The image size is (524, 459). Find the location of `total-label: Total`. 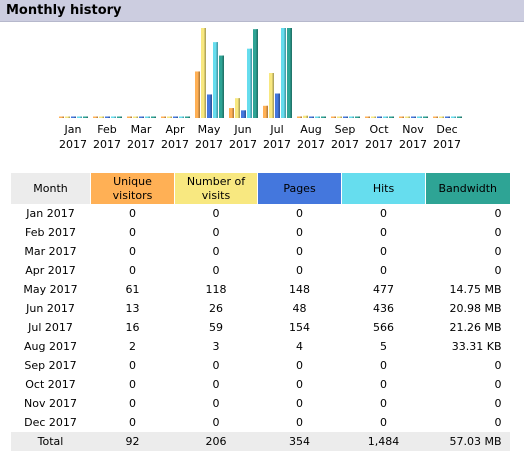

total-label: Total is located at coordinates (50, 441).